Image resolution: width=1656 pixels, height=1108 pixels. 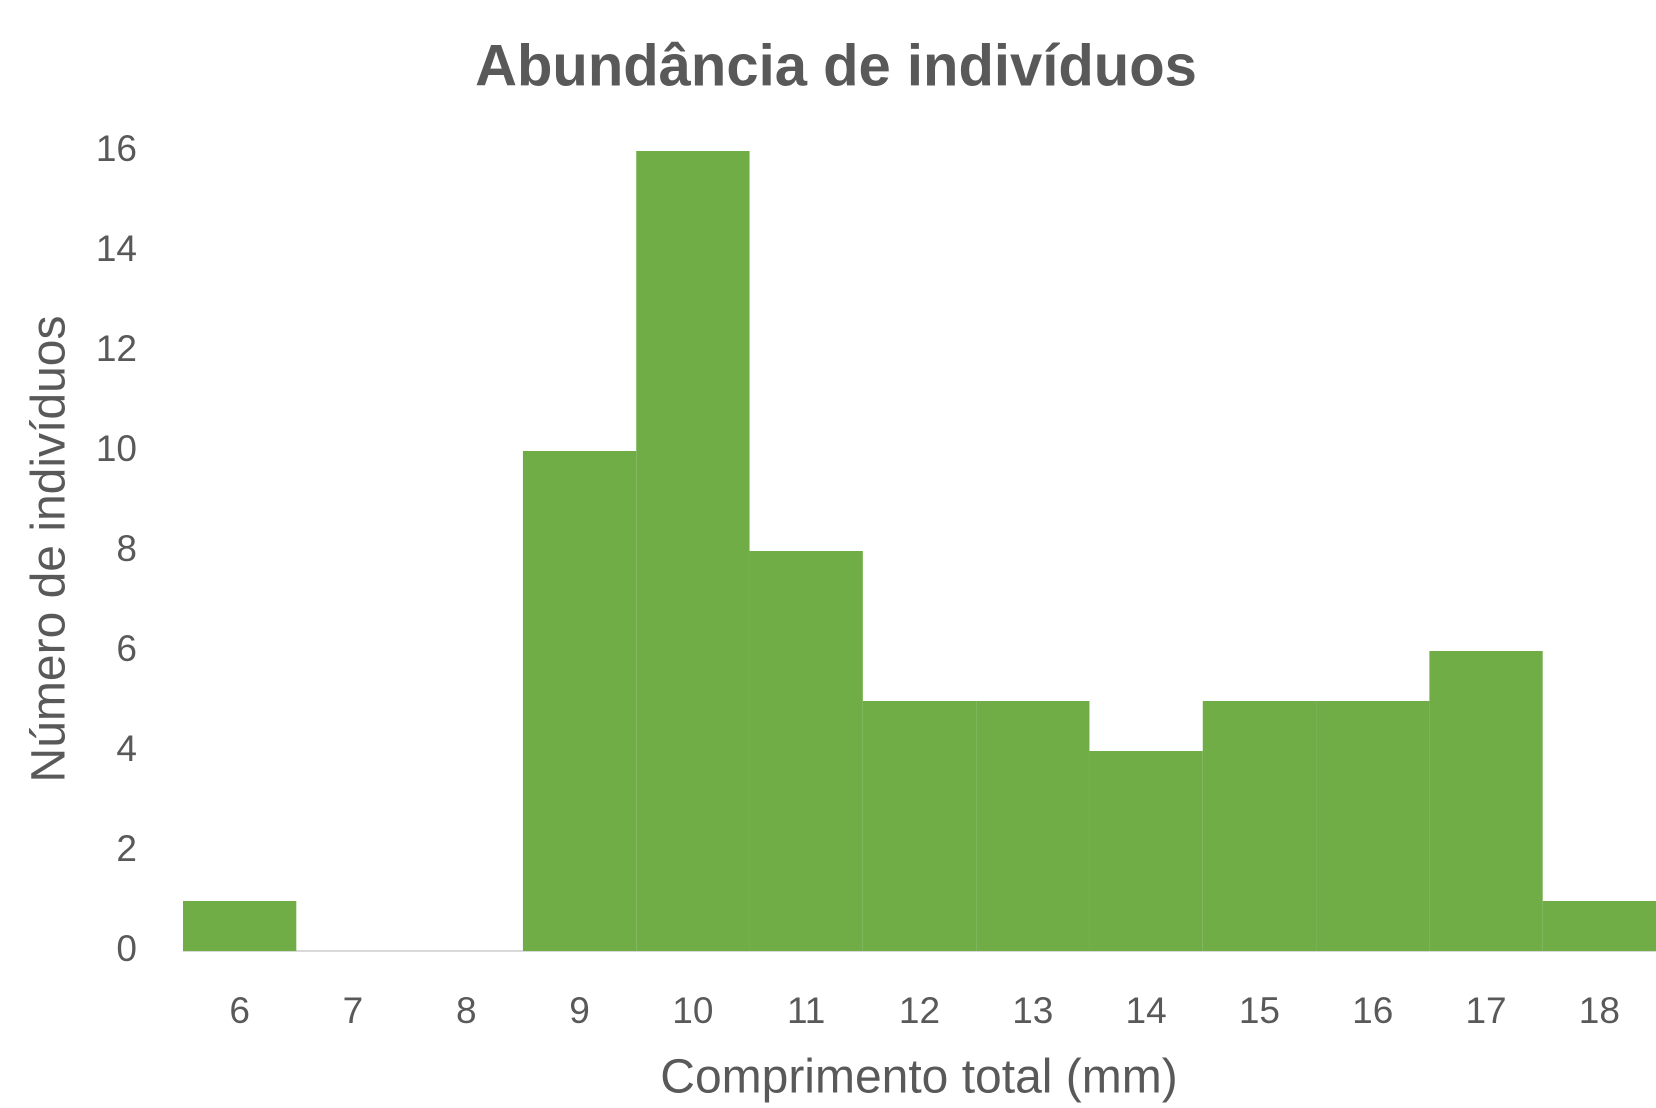 What do you see at coordinates (466, 1010) in the screenshot?
I see `x-tick-label: 8` at bounding box center [466, 1010].